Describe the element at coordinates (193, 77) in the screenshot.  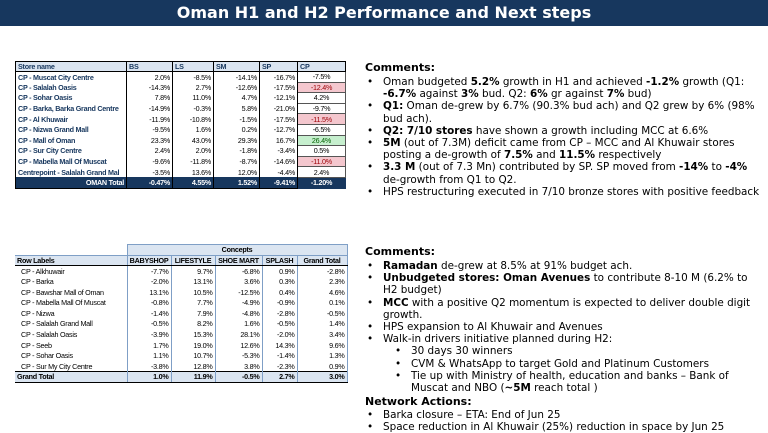
I see `value-cell: -8.5%` at that location.